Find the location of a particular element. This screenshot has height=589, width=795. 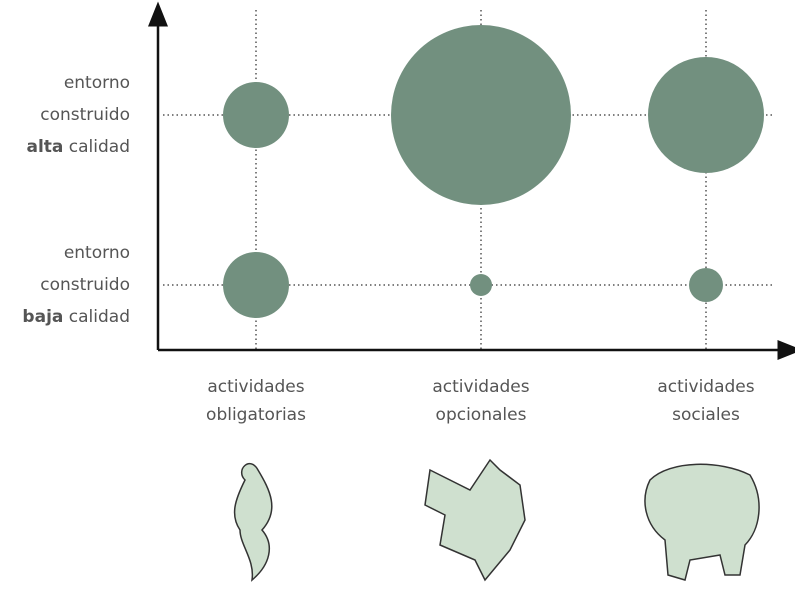

figure-opcionales is located at coordinates (475, 520).